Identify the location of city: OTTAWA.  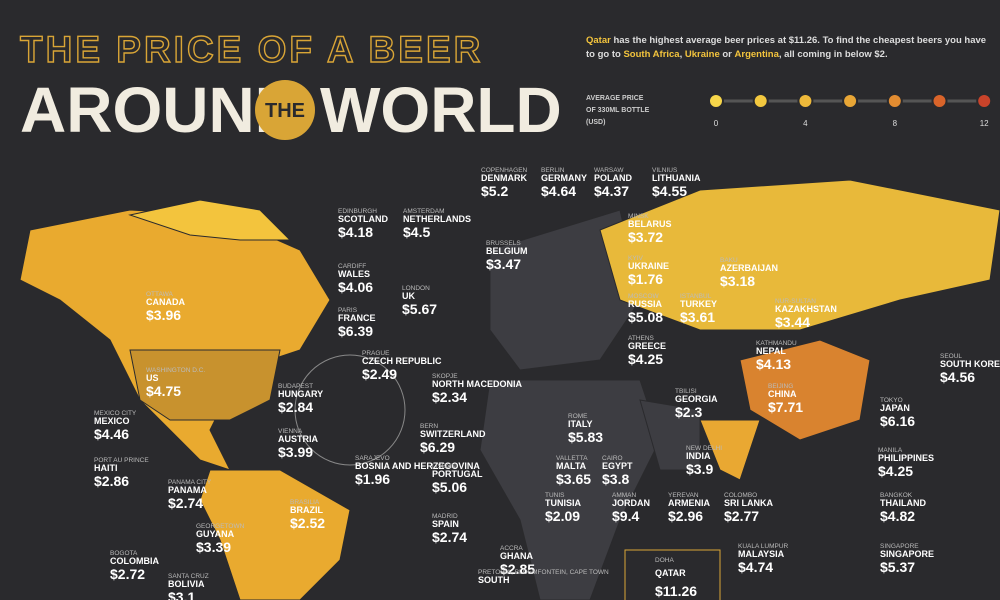
(160, 294).